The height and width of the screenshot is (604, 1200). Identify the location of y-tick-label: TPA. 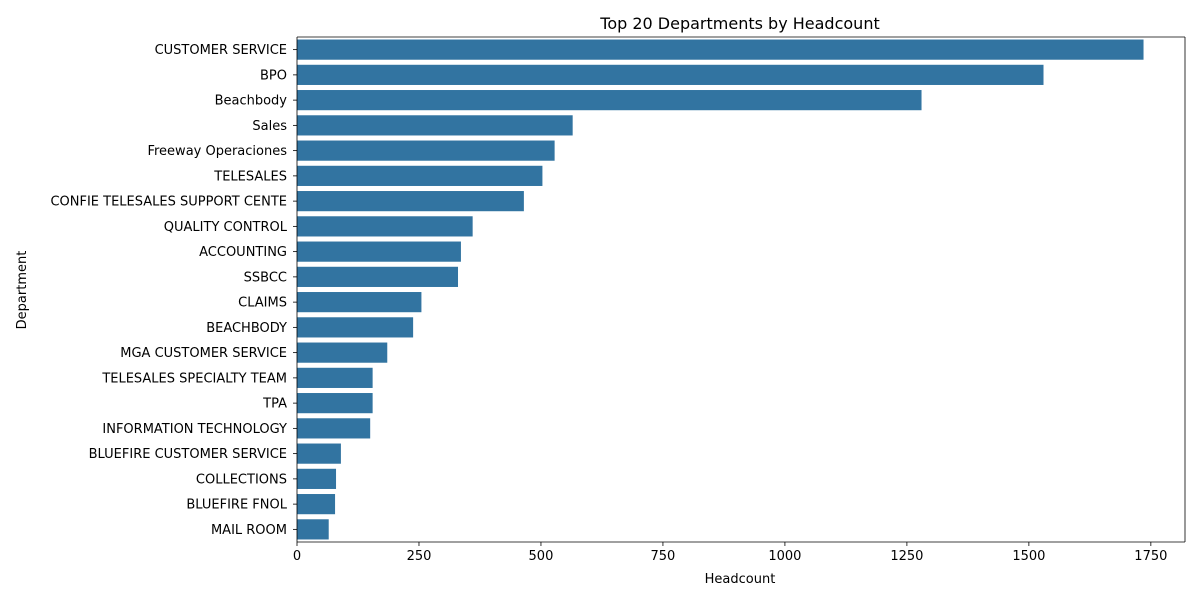
(274, 404).